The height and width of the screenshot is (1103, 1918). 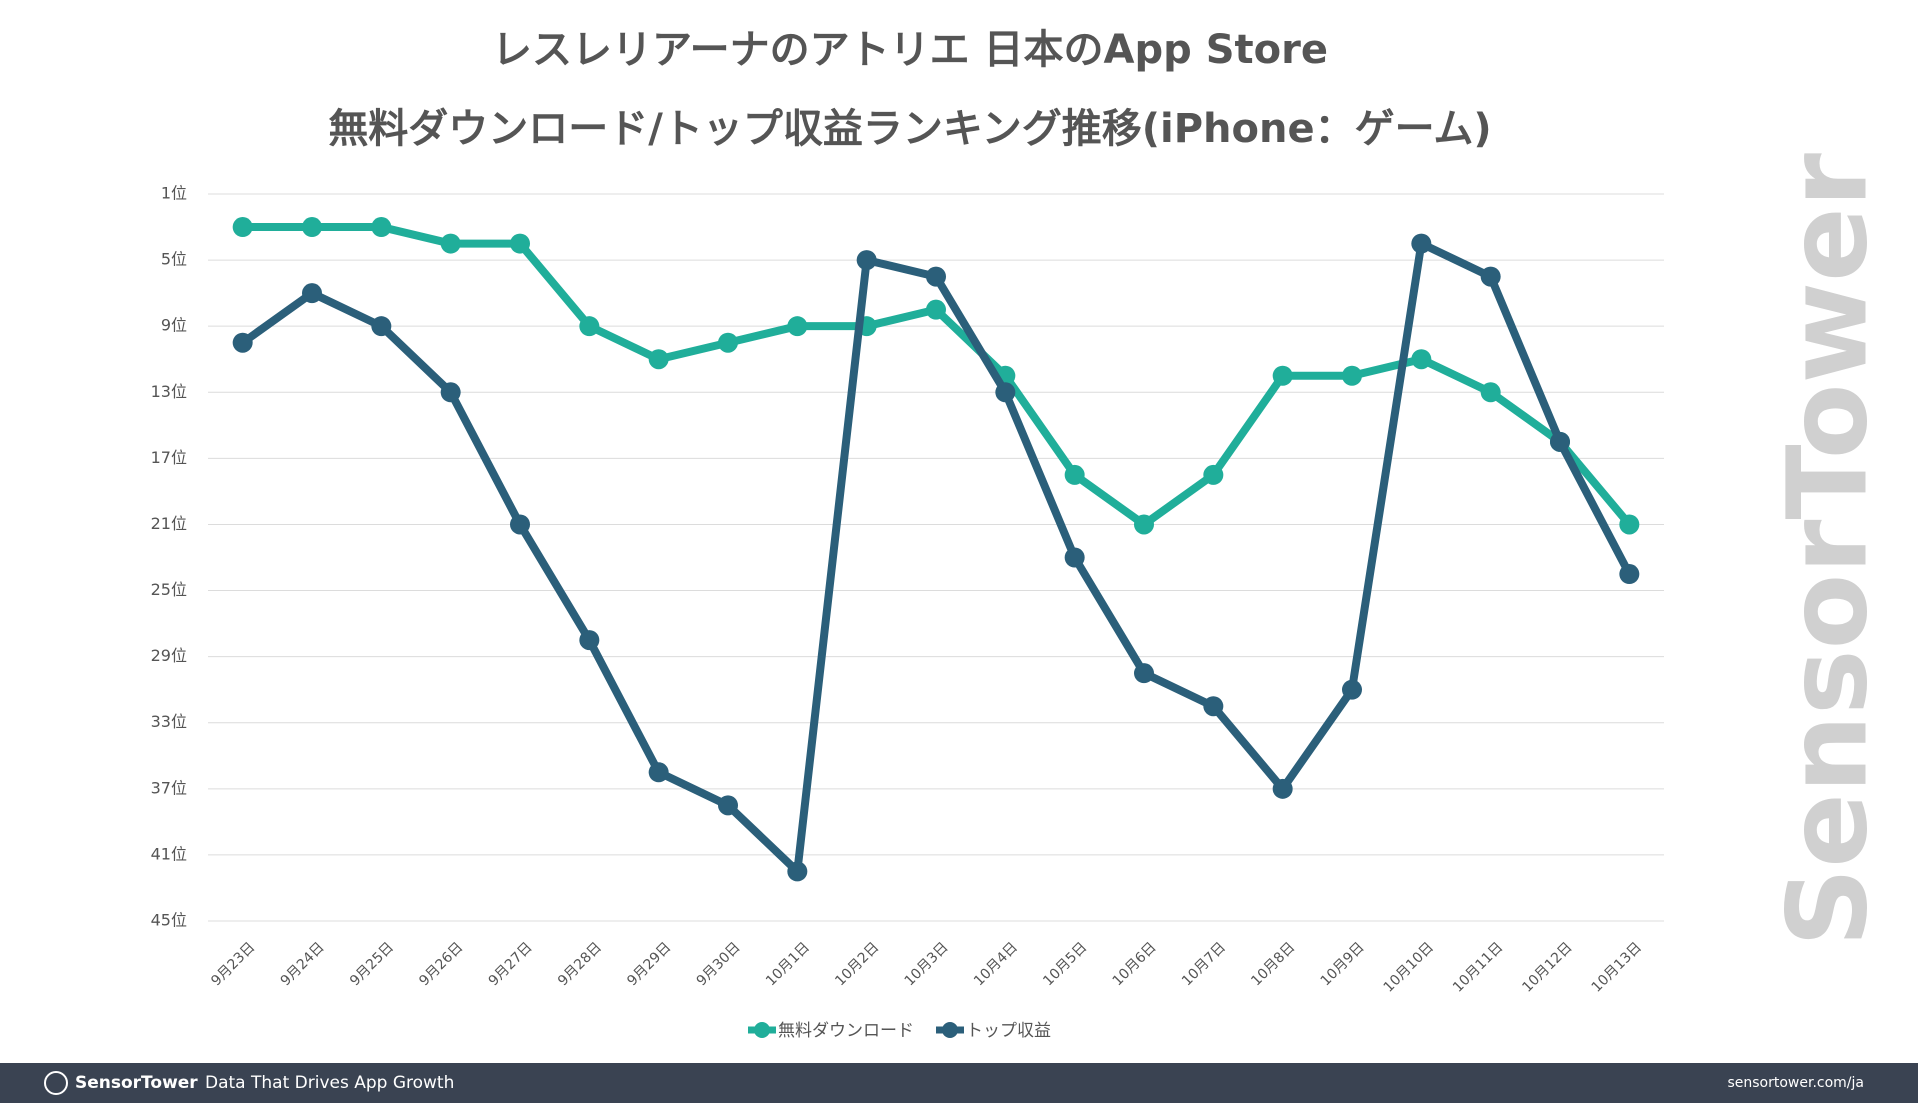 I want to click on chart-title: レスレリアーナのアトリエ 日本のApp Store, so click(x=910, y=50).